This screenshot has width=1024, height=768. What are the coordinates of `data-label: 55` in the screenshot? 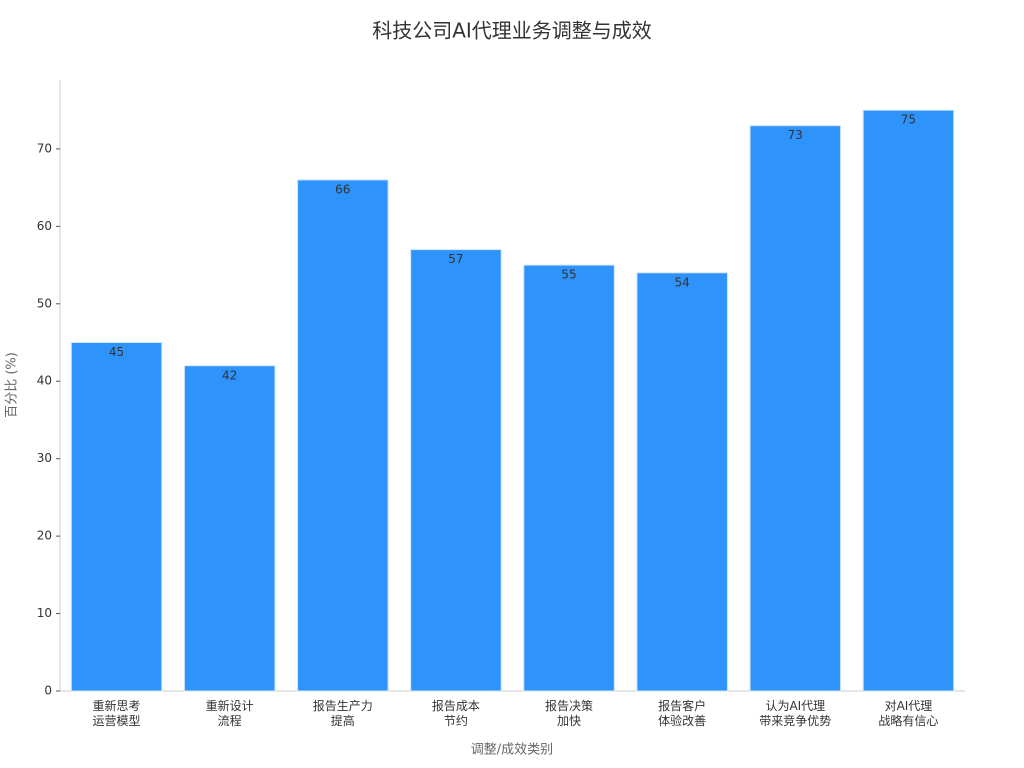 It's located at (568, 275).